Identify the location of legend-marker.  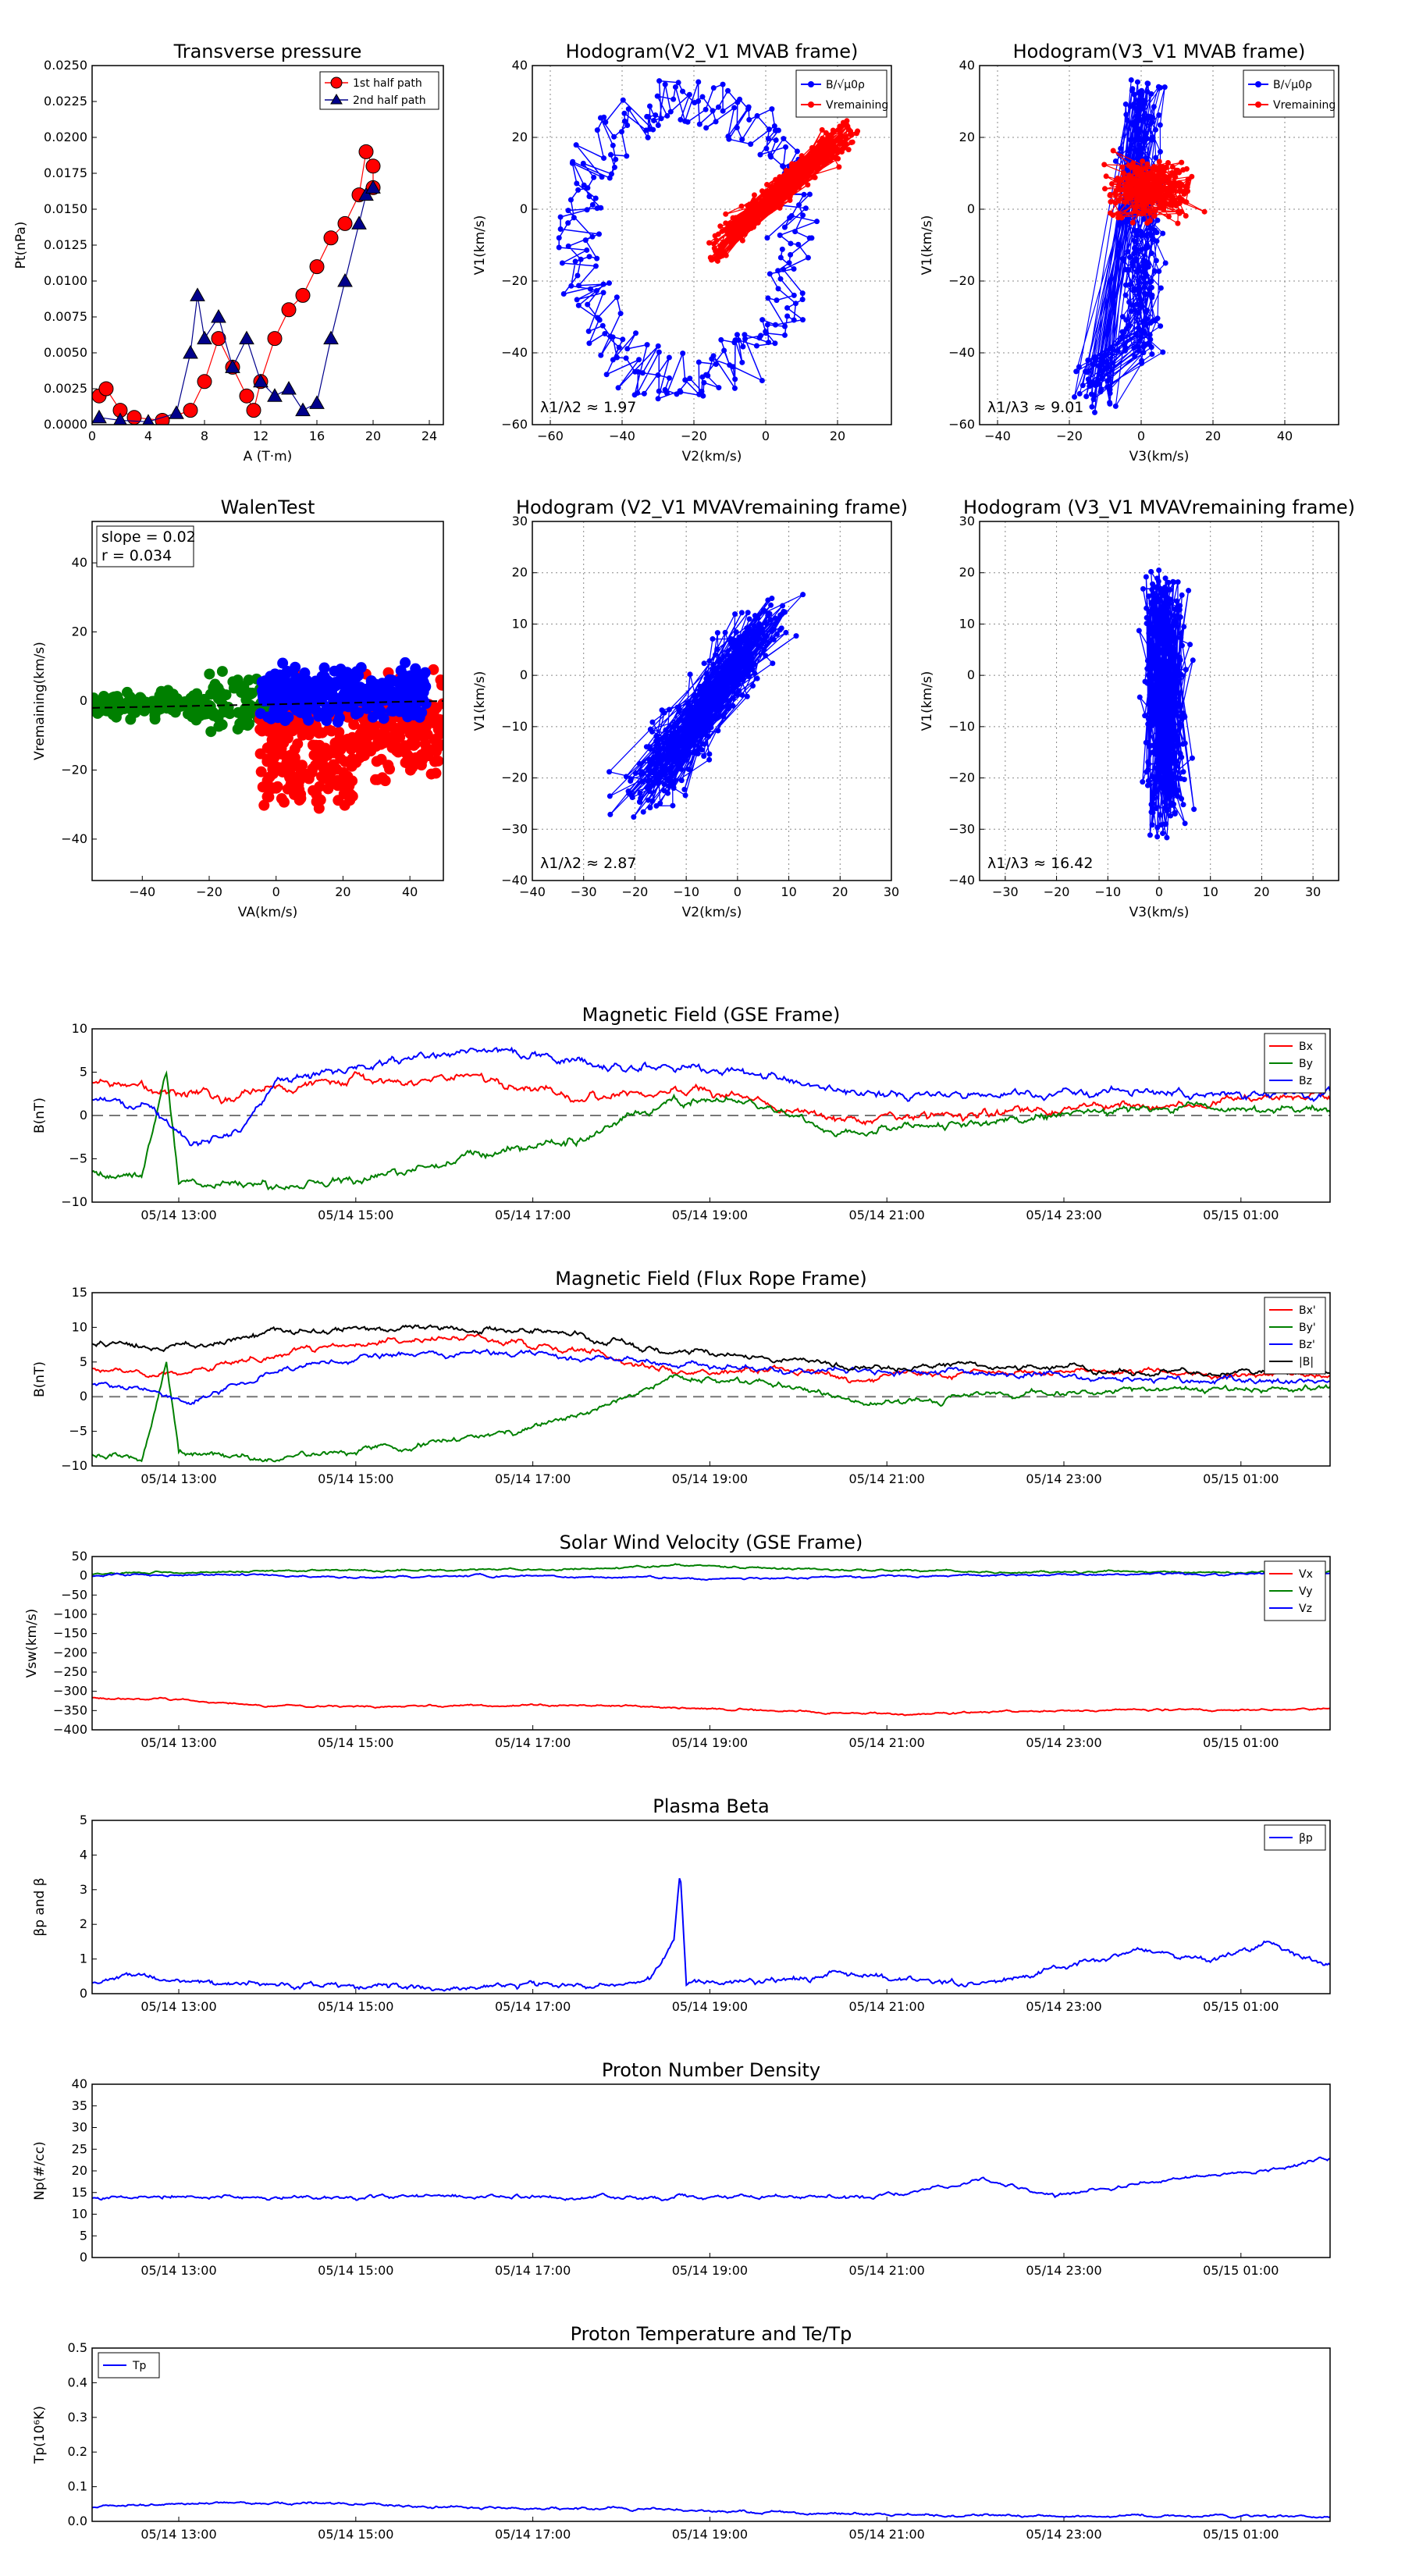
(1258, 84).